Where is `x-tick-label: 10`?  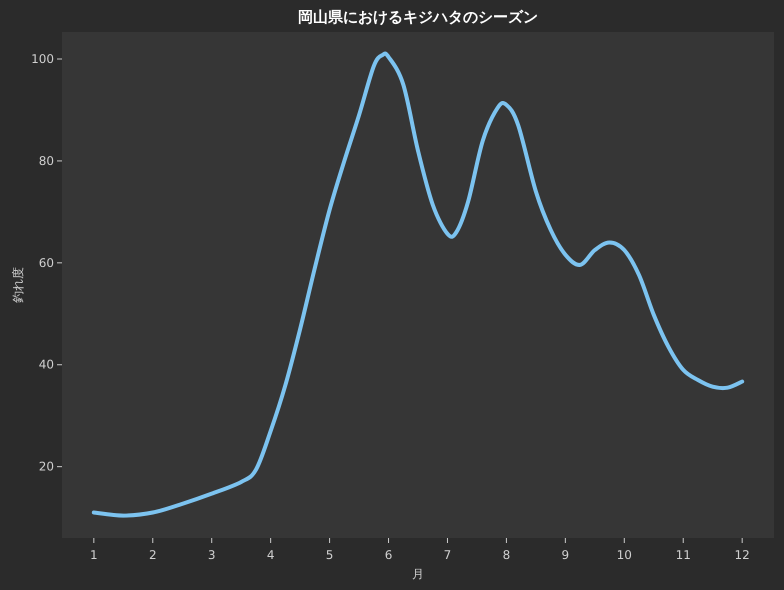
x-tick-label: 10 is located at coordinates (624, 555).